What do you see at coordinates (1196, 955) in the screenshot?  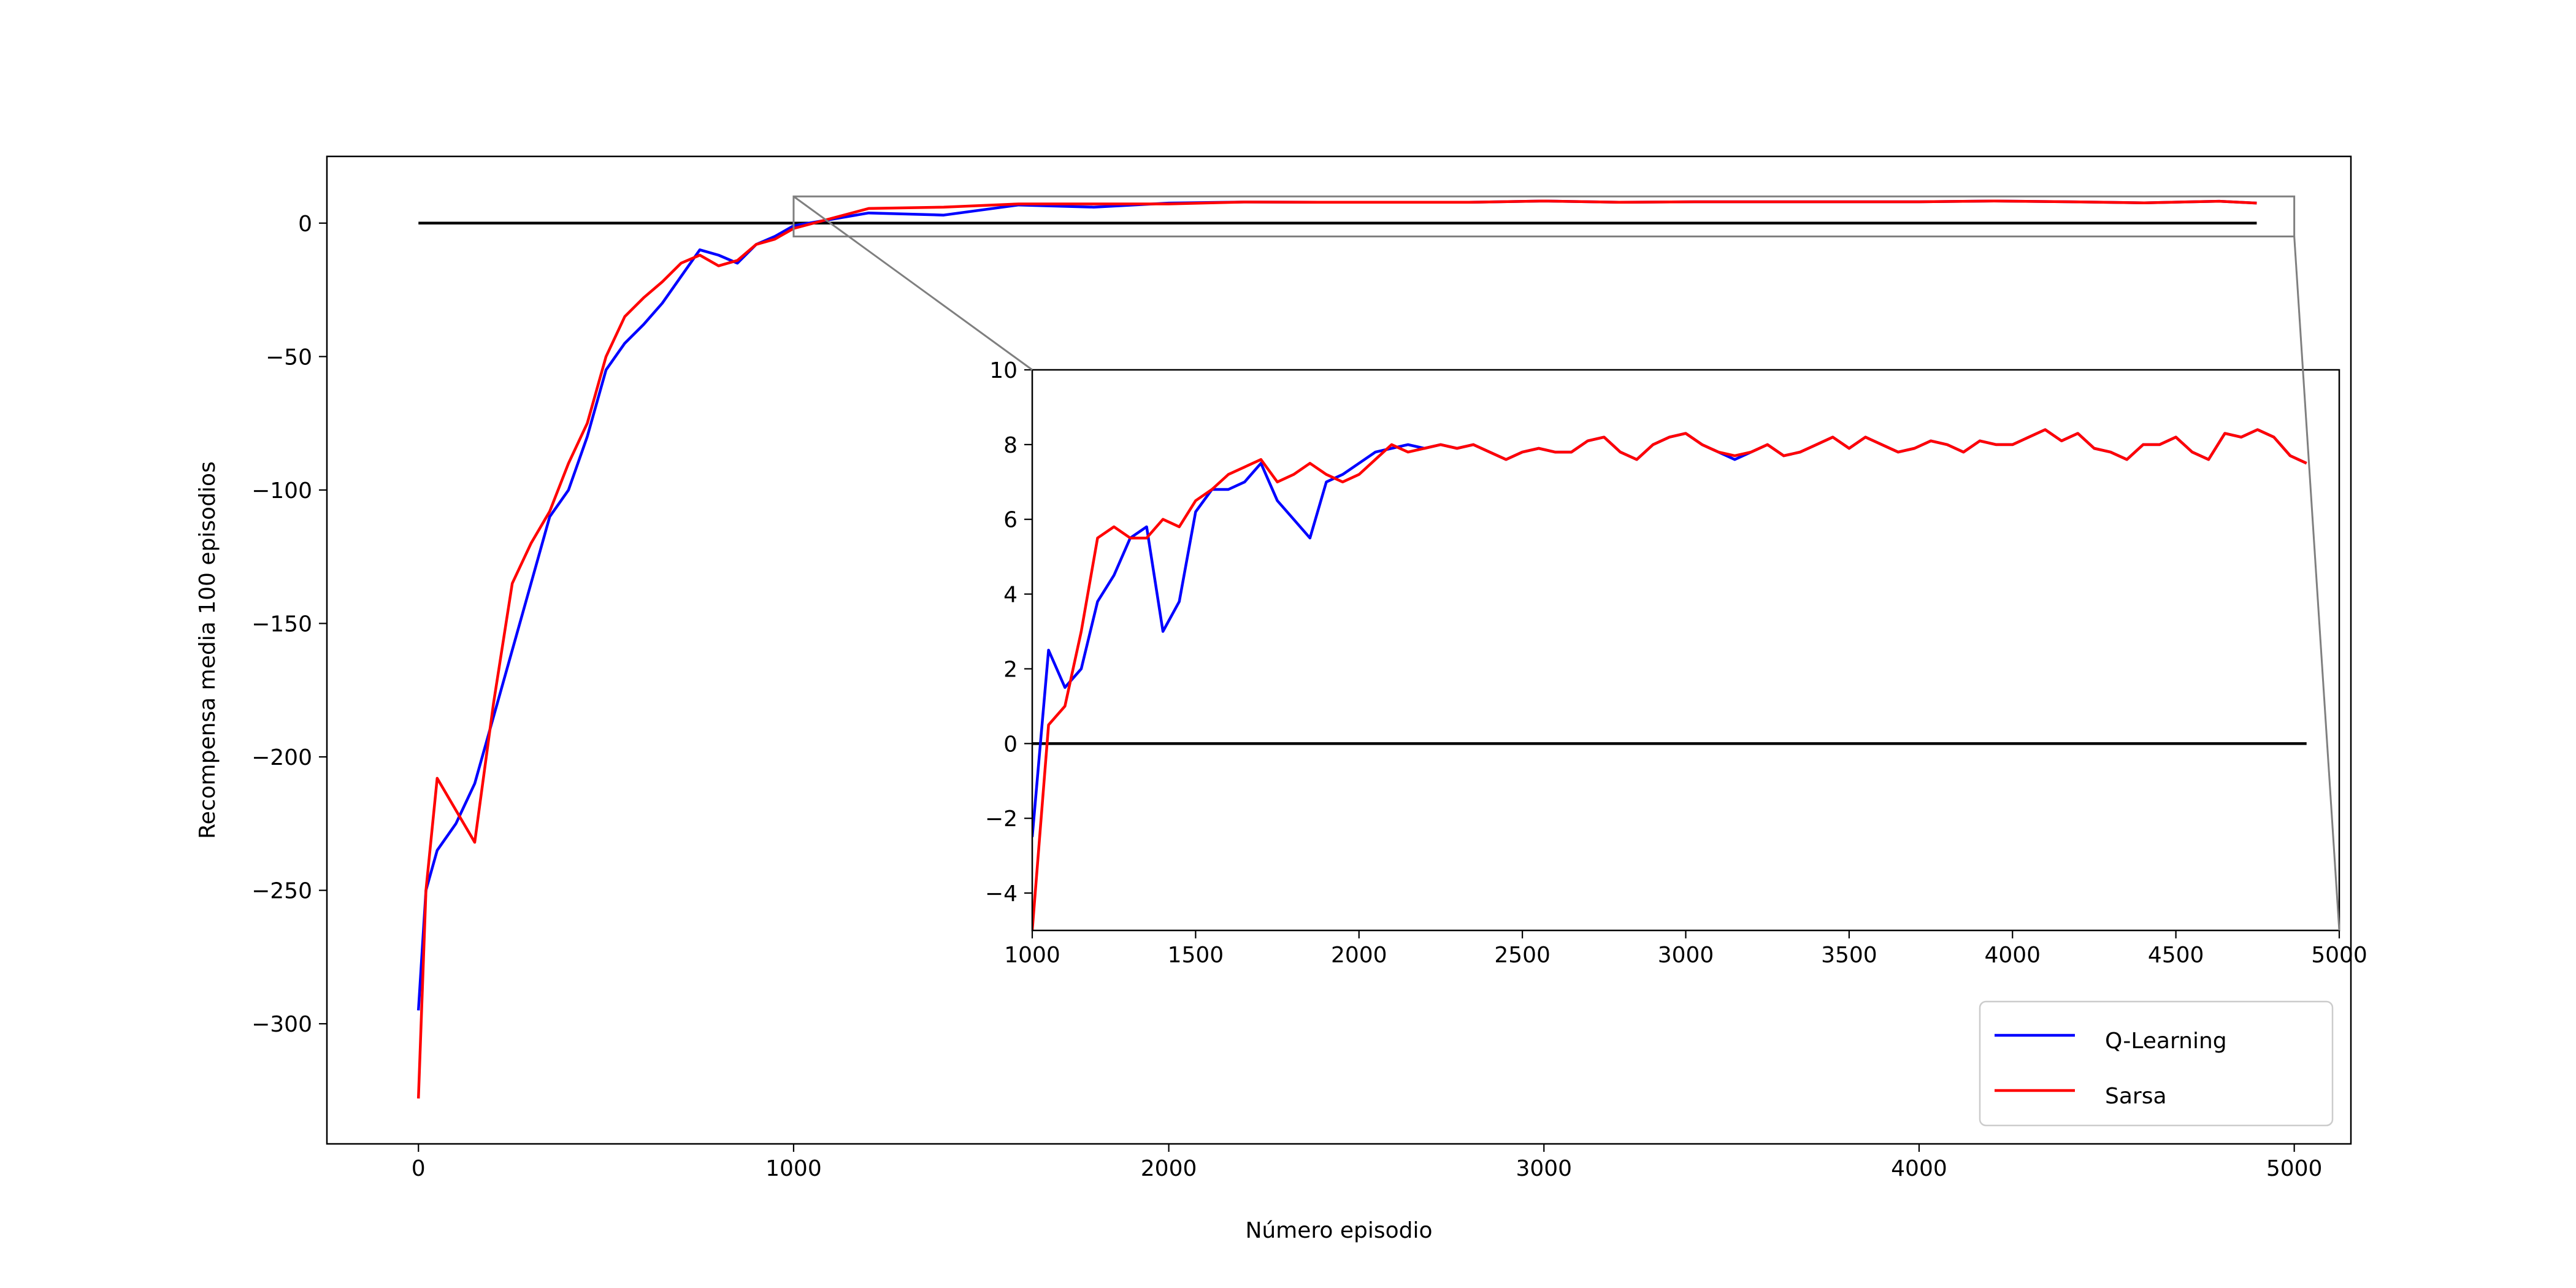 I see `x-tick-label: 1500` at bounding box center [1196, 955].